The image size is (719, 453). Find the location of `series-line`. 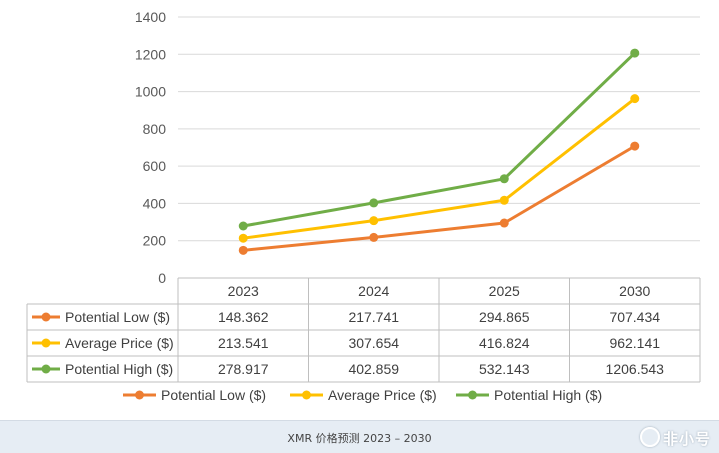

series-line is located at coordinates (439, 198).